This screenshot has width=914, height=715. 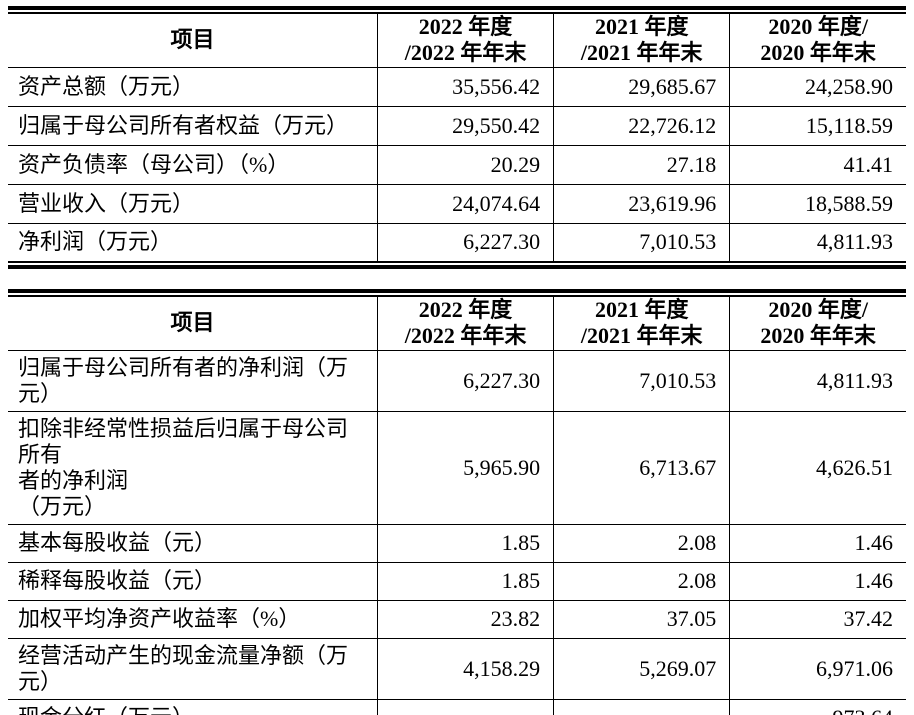 I want to click on row-label: 资产总额（万元）, so click(x=193, y=87).